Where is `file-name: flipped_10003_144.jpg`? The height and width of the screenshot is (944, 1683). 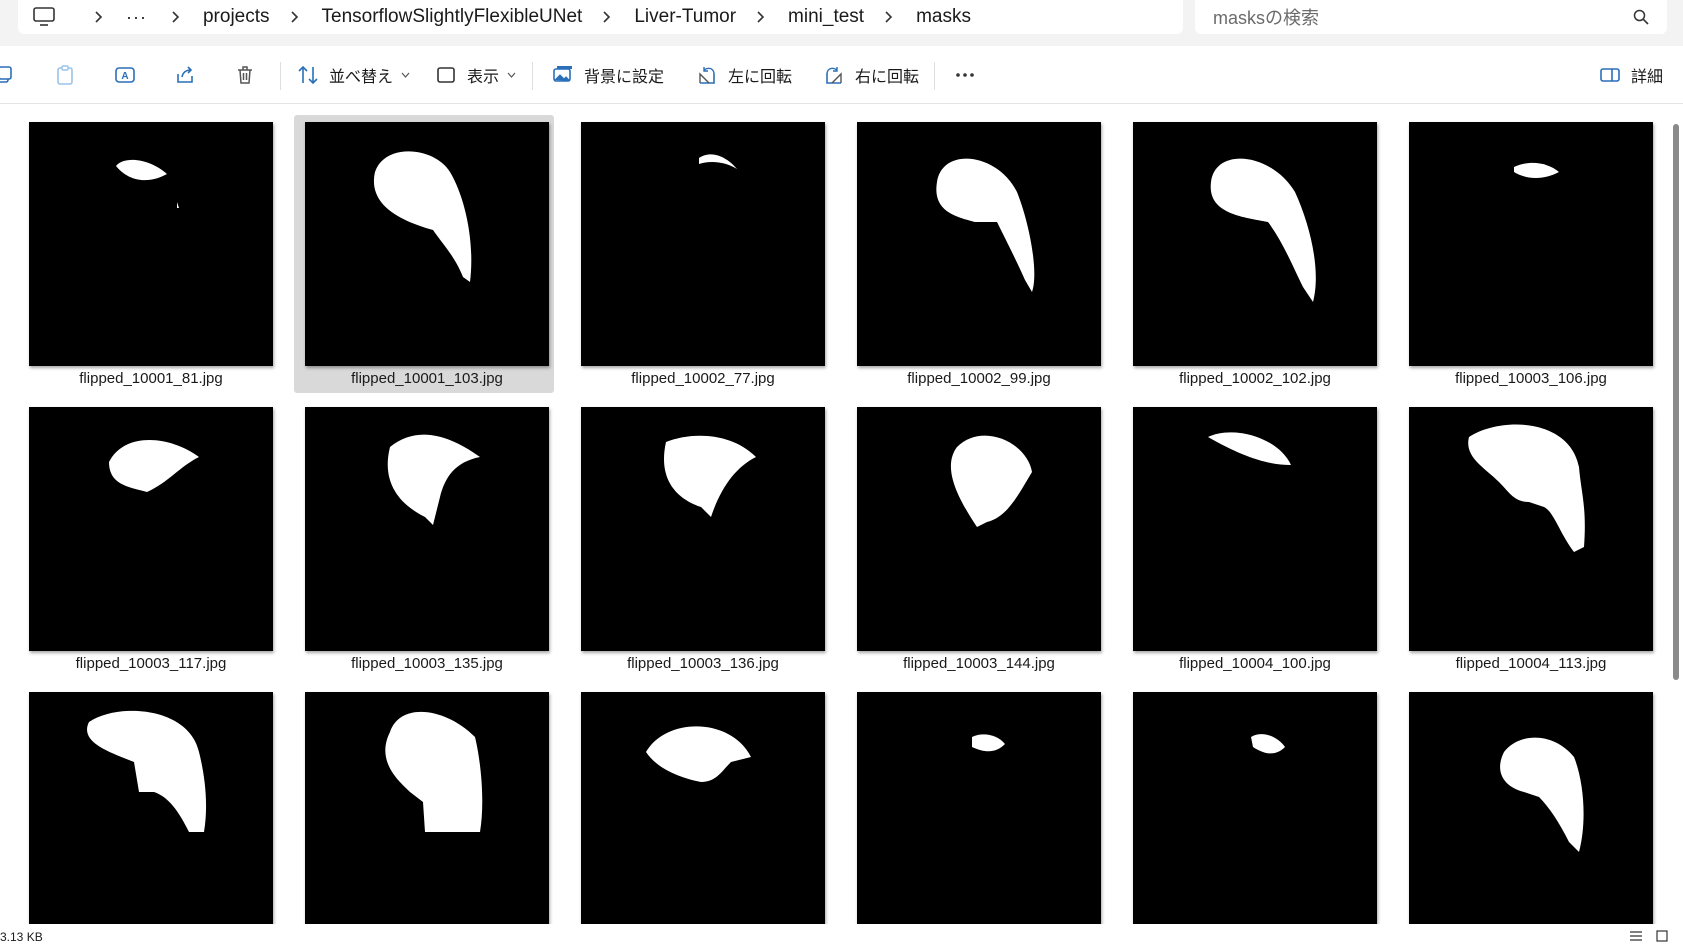 file-name: flipped_10003_144.jpg is located at coordinates (979, 663).